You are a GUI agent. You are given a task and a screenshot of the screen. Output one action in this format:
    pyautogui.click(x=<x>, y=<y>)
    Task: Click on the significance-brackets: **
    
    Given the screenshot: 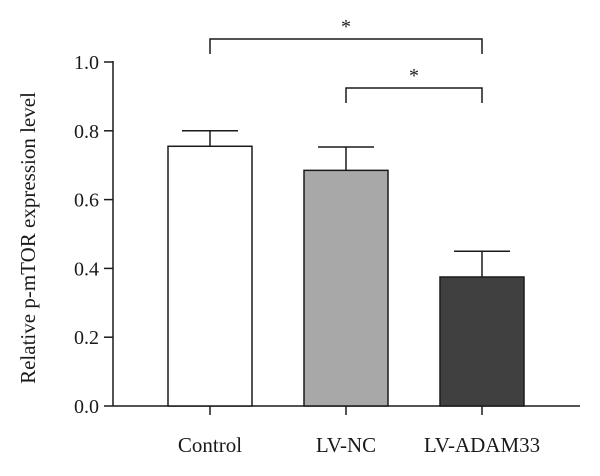 What is the action you would take?
    pyautogui.click(x=346, y=59)
    